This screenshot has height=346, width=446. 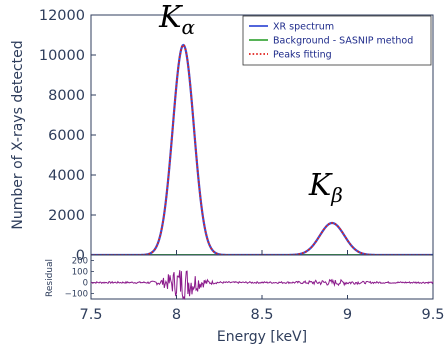 What do you see at coordinates (347, 315) in the screenshot?
I see `x-tick-label: 9` at bounding box center [347, 315].